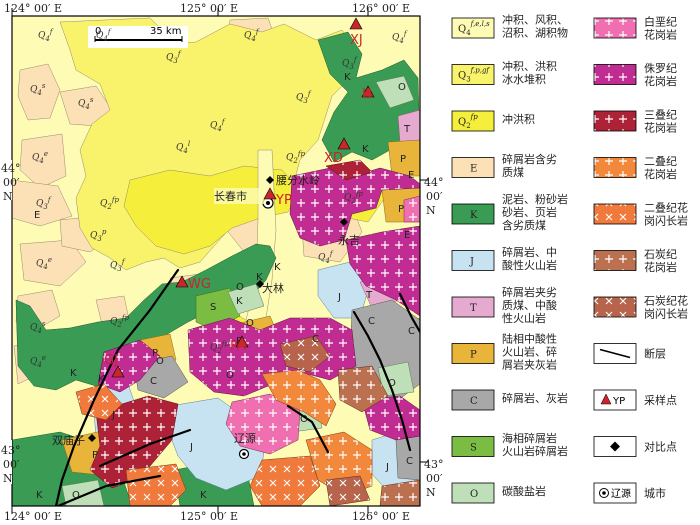  Describe the element at coordinates (409, 461) in the screenshot. I see `unit-label: C` at that location.